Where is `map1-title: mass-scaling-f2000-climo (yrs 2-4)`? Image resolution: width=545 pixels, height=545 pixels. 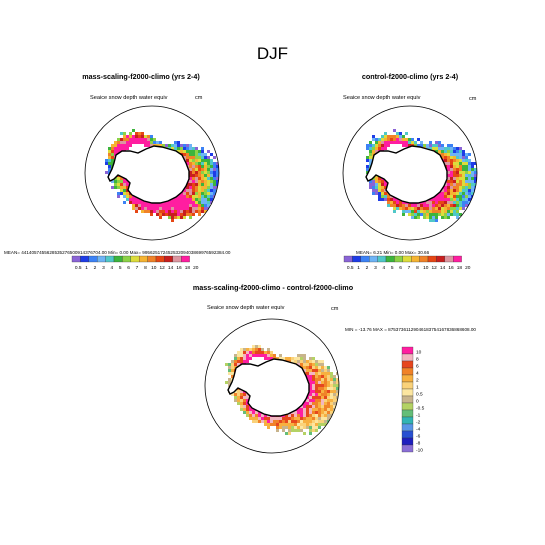 map1-title: mass-scaling-f2000-climo (yrs 2-4) is located at coordinates (141, 76).